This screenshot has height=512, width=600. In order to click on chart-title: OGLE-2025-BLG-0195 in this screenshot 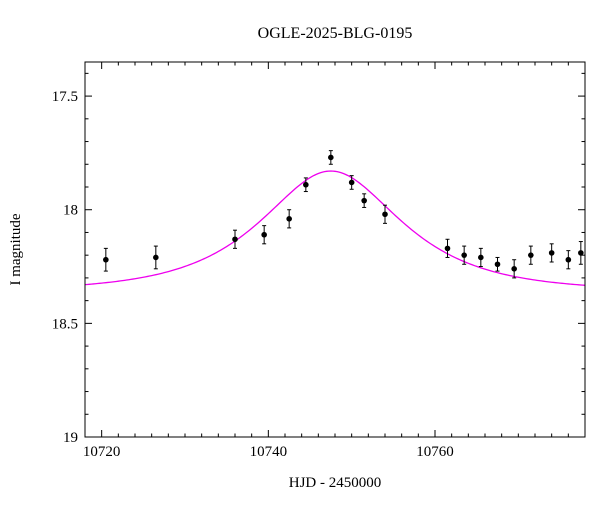, I will do `click(335, 33)`.